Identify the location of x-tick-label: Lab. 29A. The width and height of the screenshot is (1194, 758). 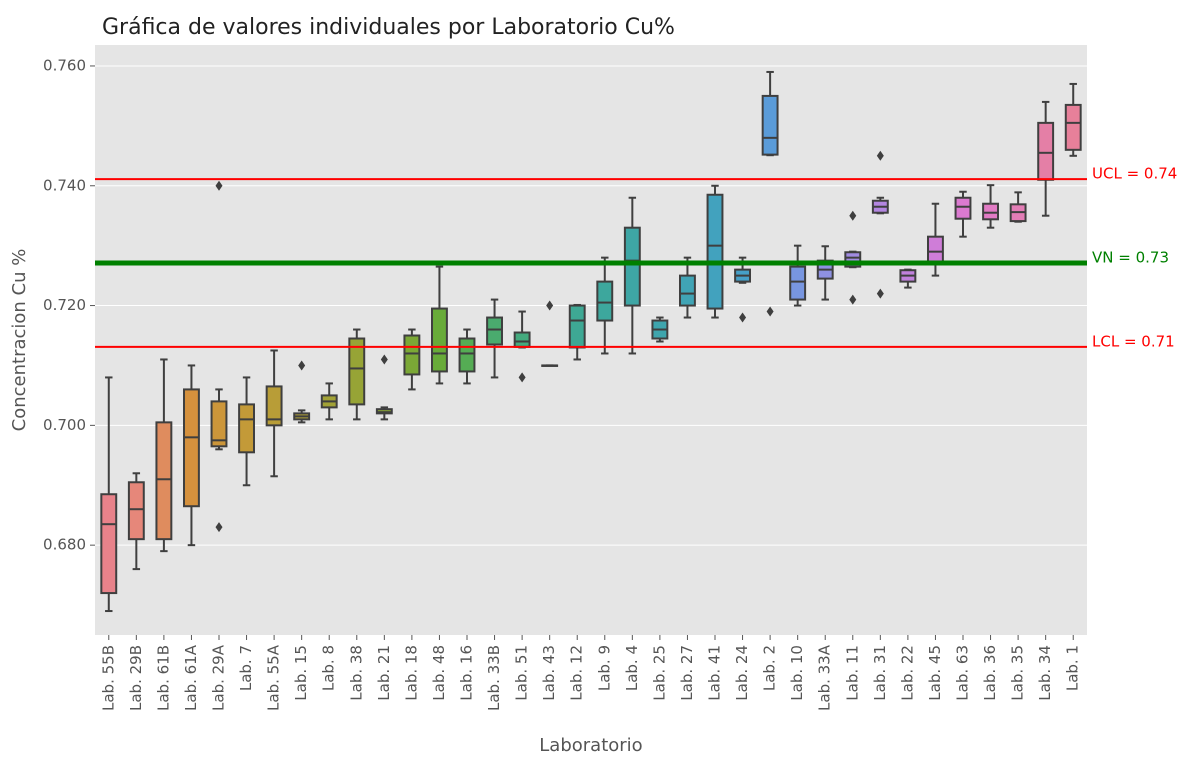
(219, 677).